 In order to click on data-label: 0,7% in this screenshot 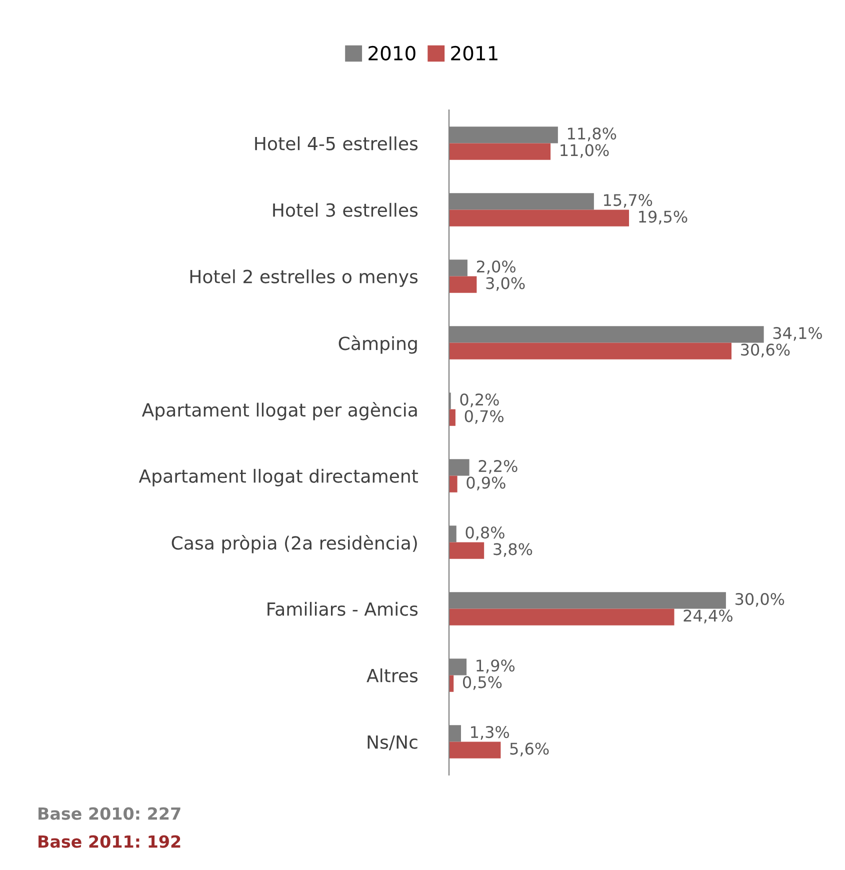, I will do `click(484, 417)`.